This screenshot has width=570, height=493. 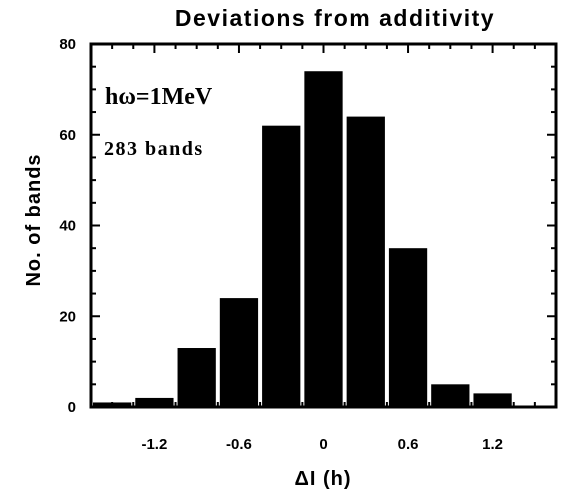 I want to click on band-count-annotation: 283 bands, so click(x=154, y=149).